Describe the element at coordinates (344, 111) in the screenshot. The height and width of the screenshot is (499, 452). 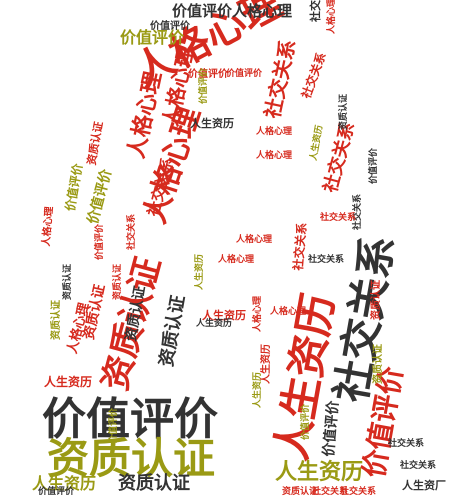
I see `word-54: 资质认证` at that location.